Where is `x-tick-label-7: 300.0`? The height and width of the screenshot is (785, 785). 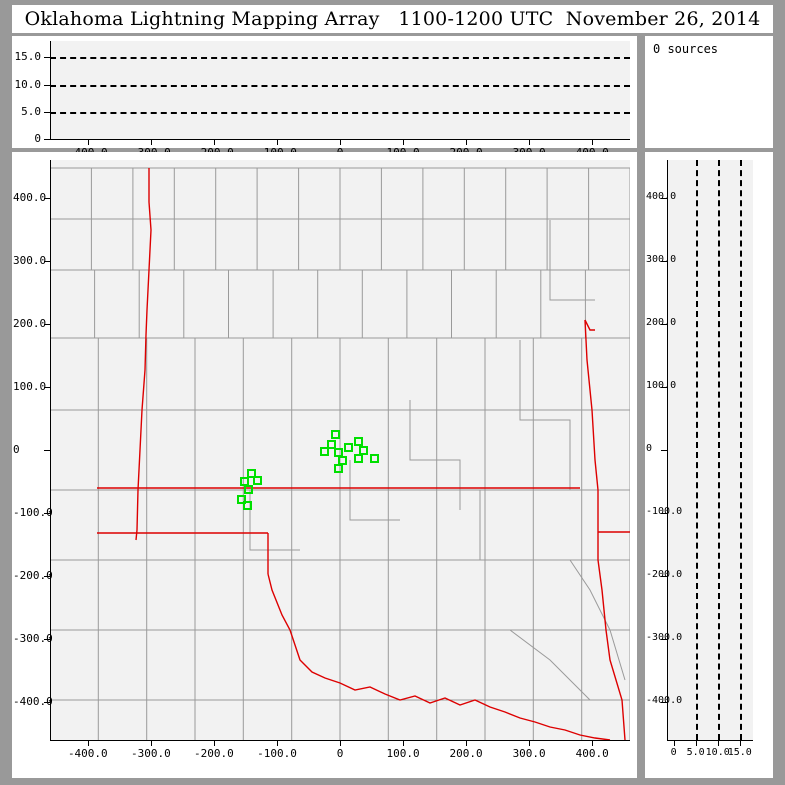
x-tick-label-7: 300.0 is located at coordinates (529, 753).